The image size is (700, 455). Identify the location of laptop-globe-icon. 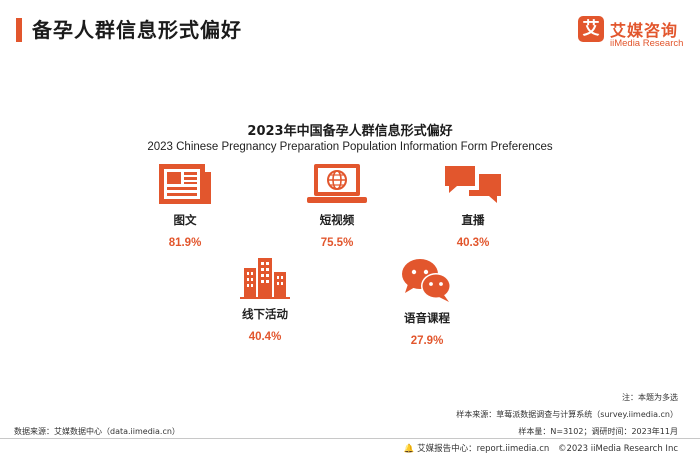
(337, 183).